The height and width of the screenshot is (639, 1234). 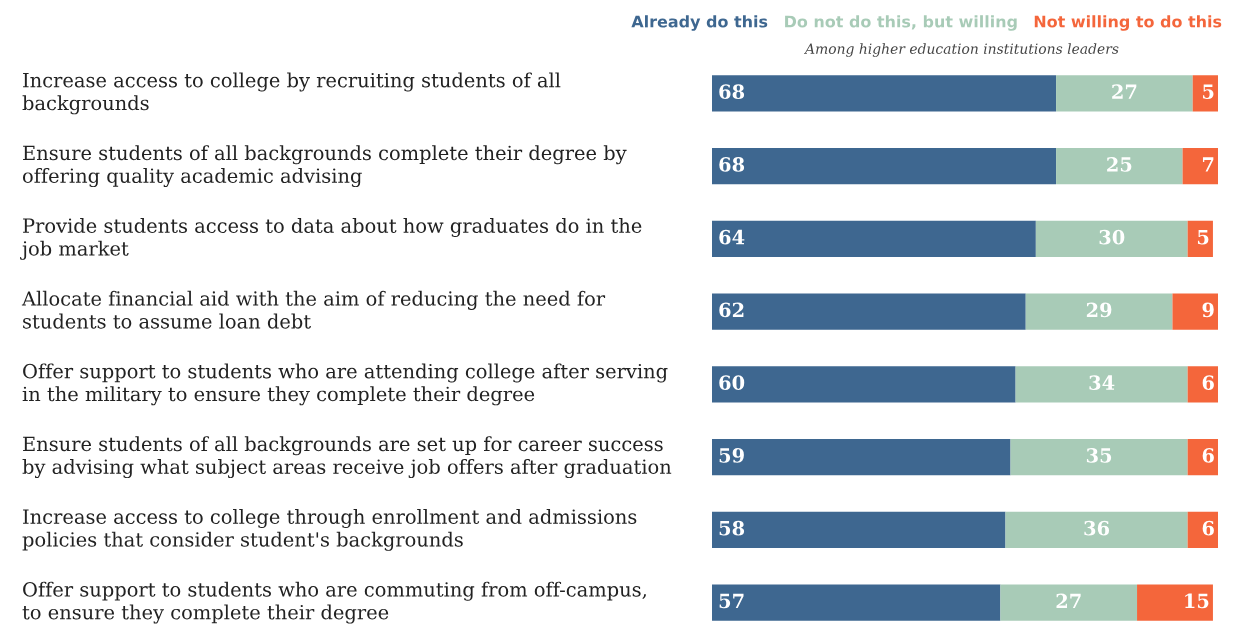 I want to click on y-tick-label: Ensure students of all backgrounds complete their degree by offering quality academic advising, so click(x=324, y=166).